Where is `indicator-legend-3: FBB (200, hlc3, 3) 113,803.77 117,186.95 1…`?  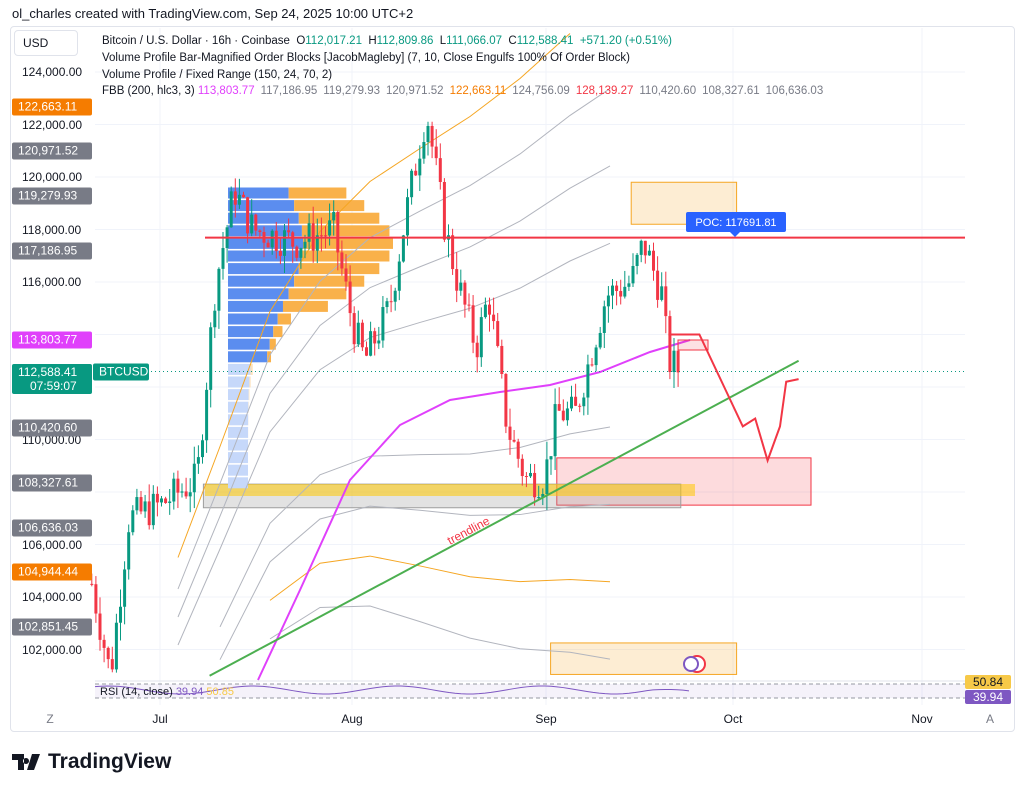
indicator-legend-3: FBB (200, hlc3, 3) 113,803.77 117,186.95 1… is located at coordinates (463, 91).